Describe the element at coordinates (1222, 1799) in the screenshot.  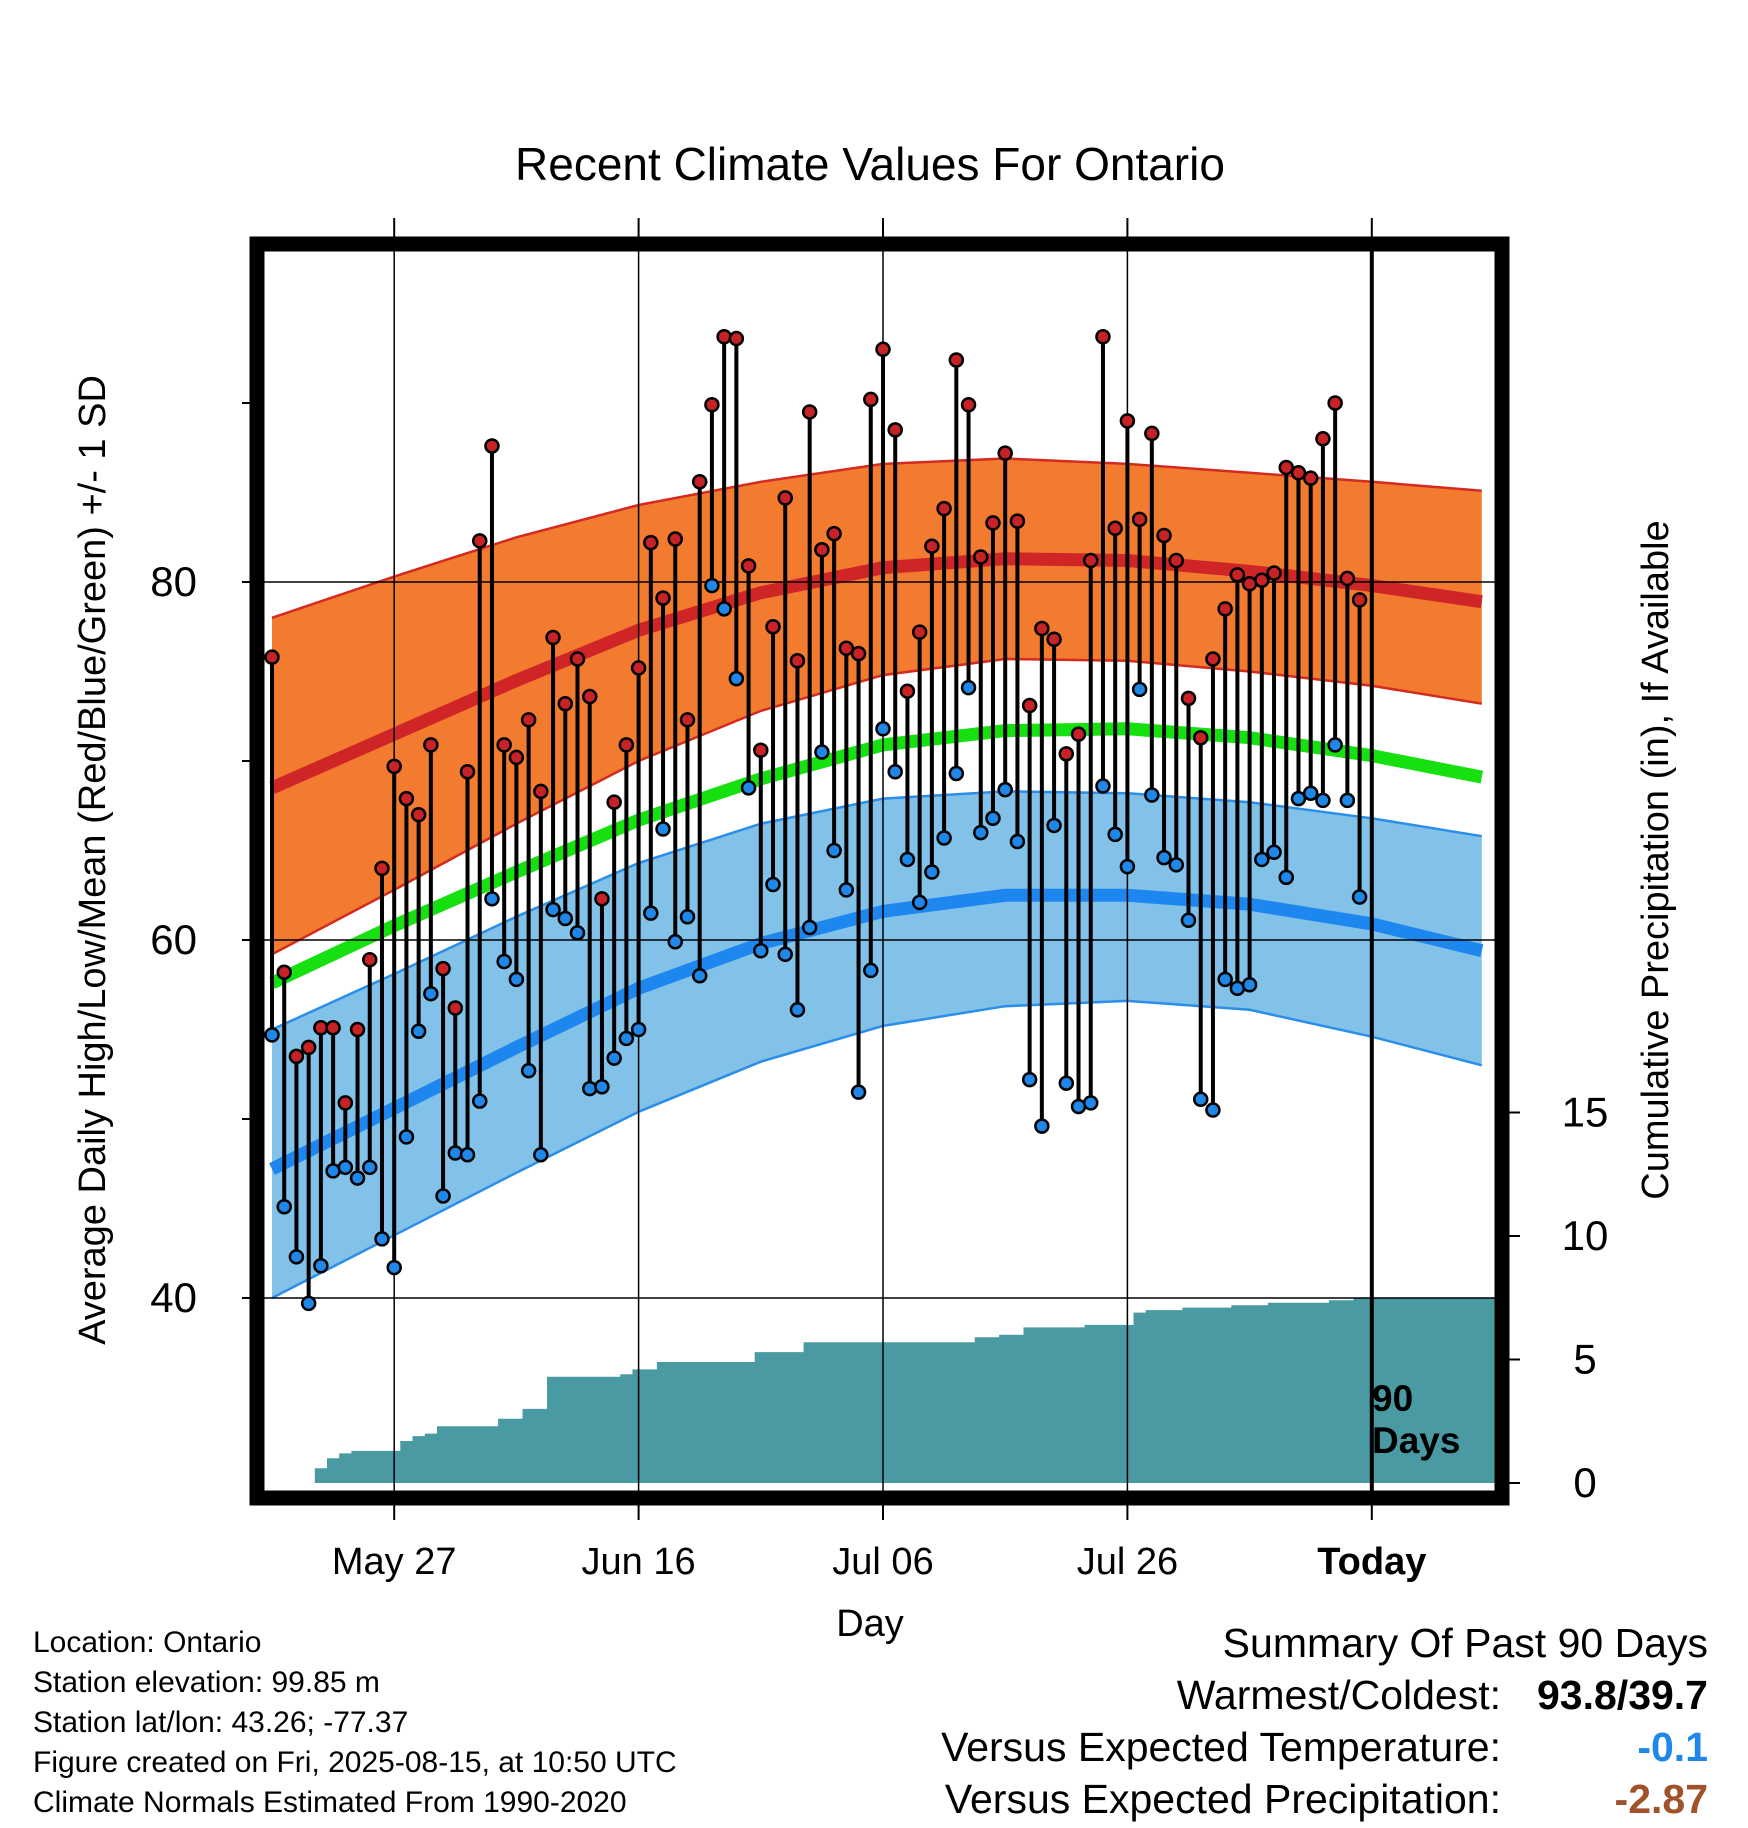
I see `summary-precip-label: Versus Expected Precipitation:` at that location.